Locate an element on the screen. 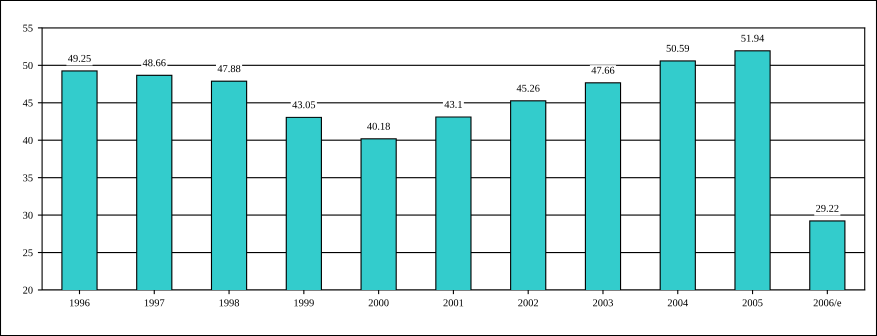  data-label: 49.25 is located at coordinates (79, 58).